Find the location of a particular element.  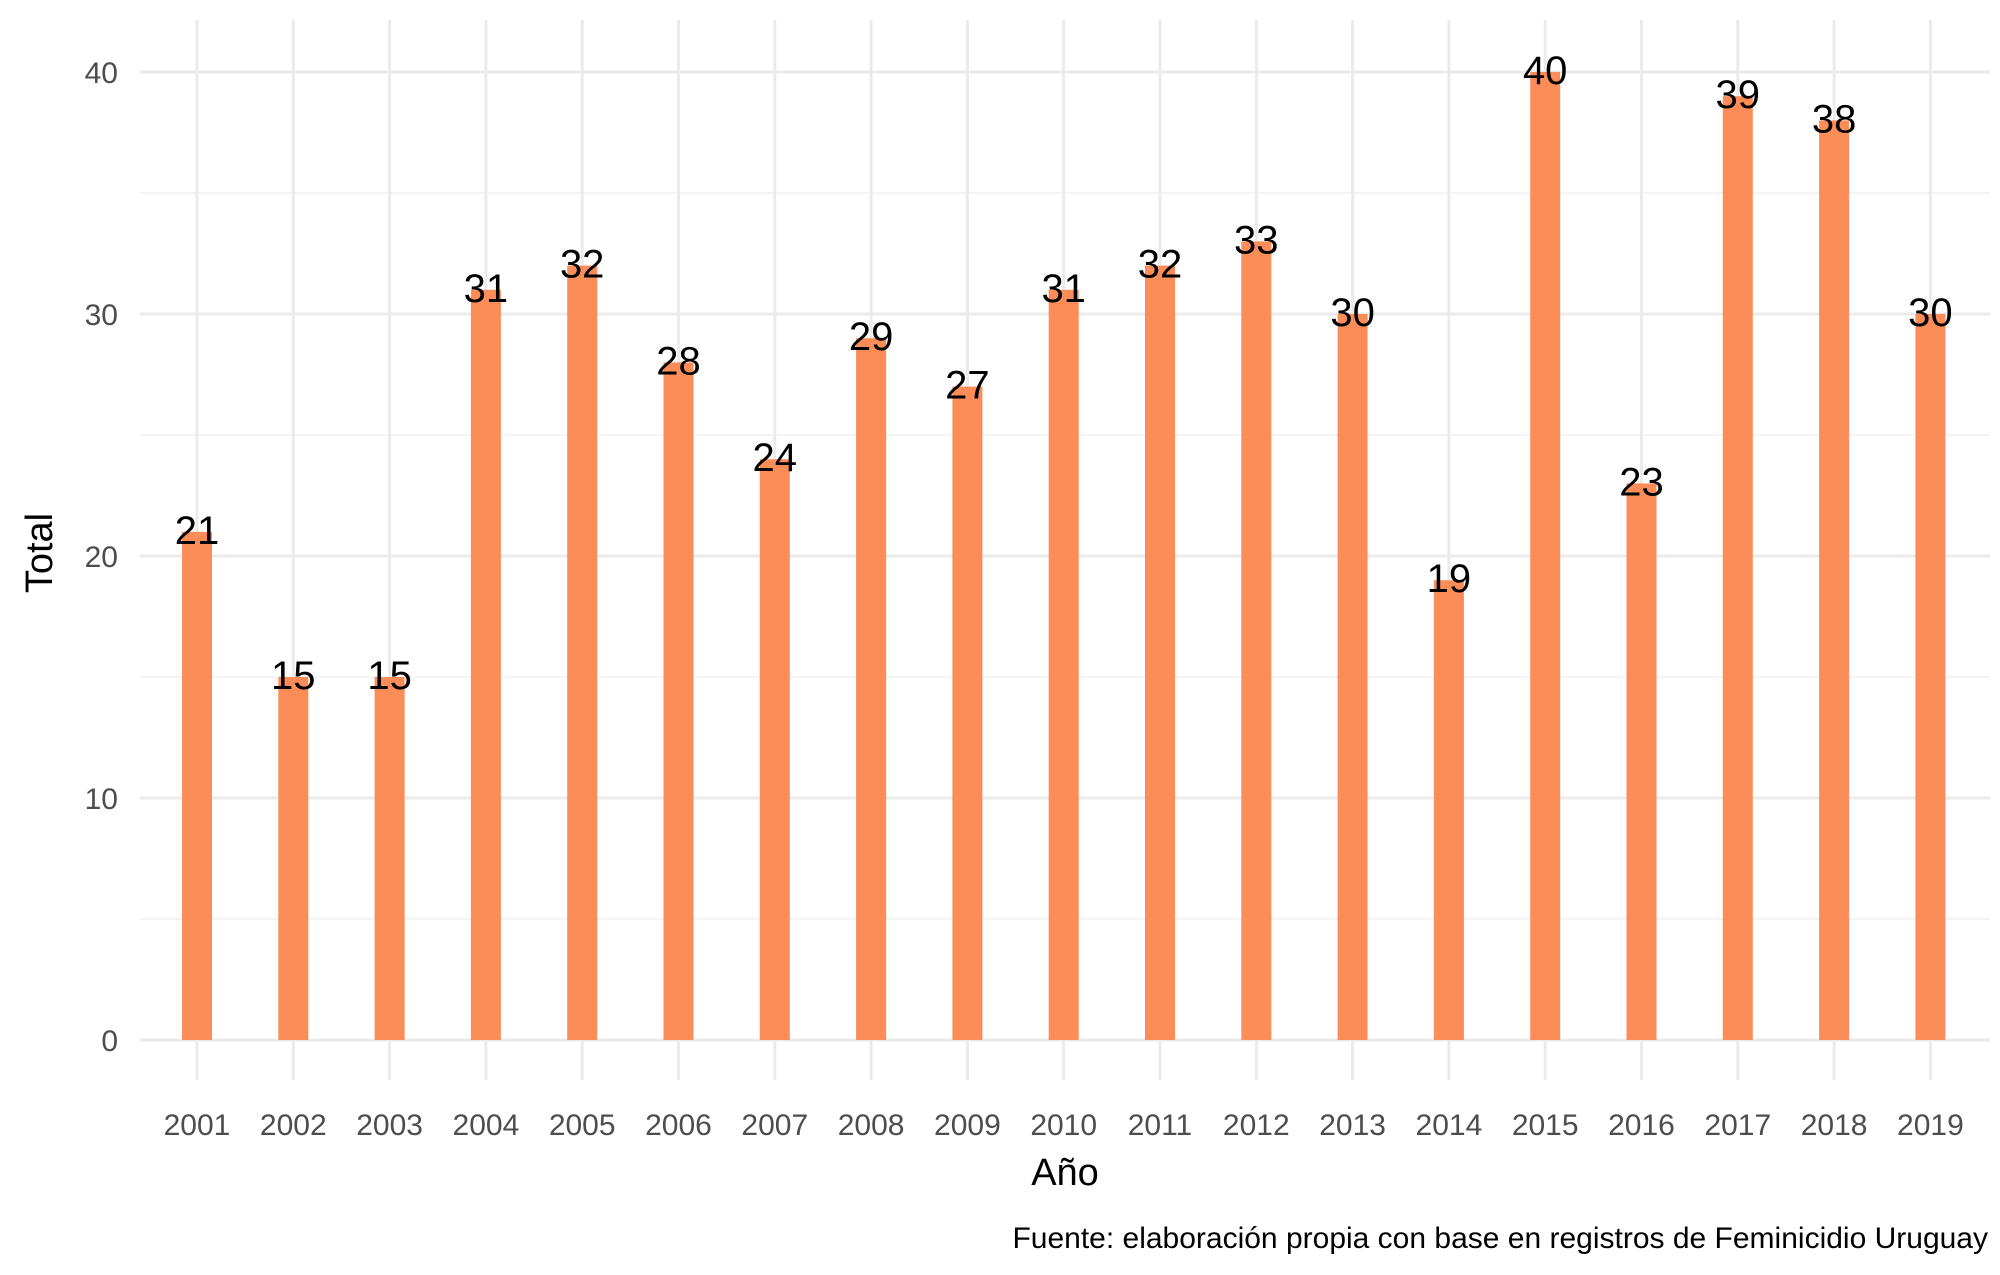

x-tick-label: 2003 is located at coordinates (389, 1125).